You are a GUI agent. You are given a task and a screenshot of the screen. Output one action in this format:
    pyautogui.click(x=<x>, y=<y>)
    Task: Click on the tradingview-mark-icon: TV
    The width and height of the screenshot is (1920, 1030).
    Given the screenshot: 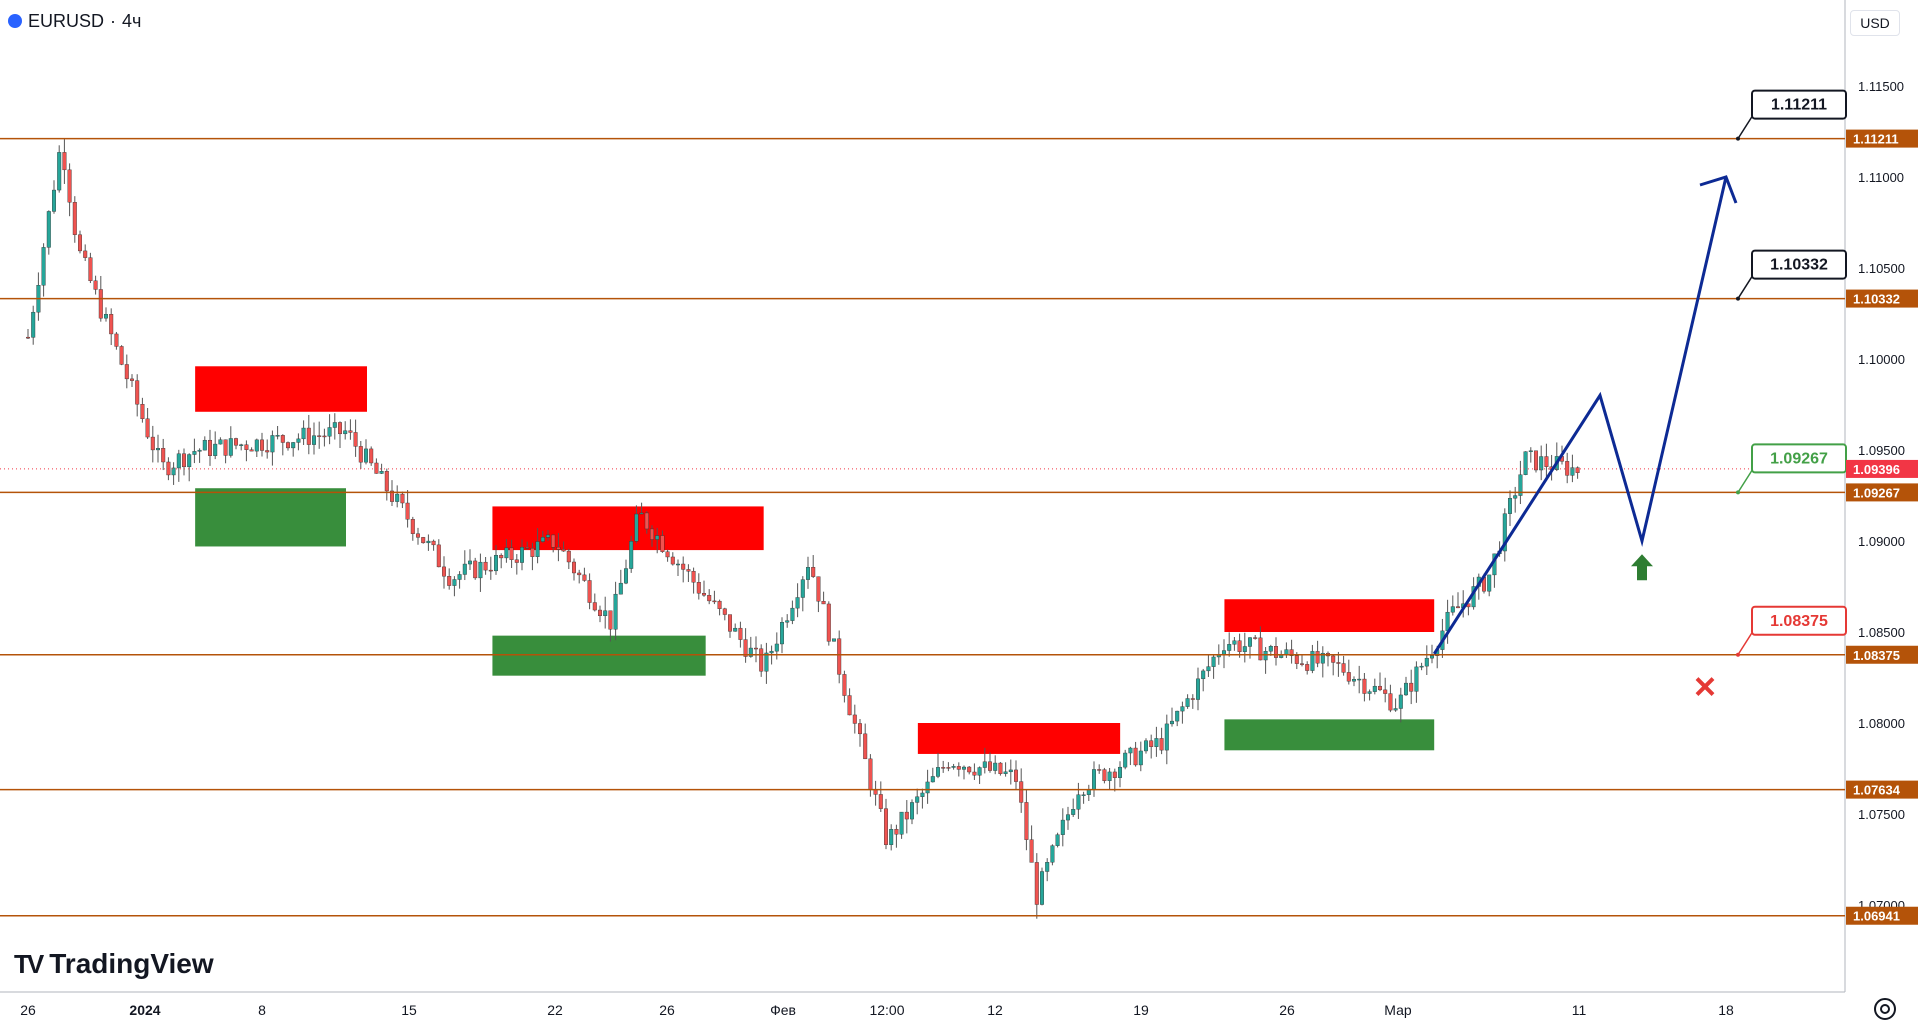 What is the action you would take?
    pyautogui.click(x=29, y=963)
    